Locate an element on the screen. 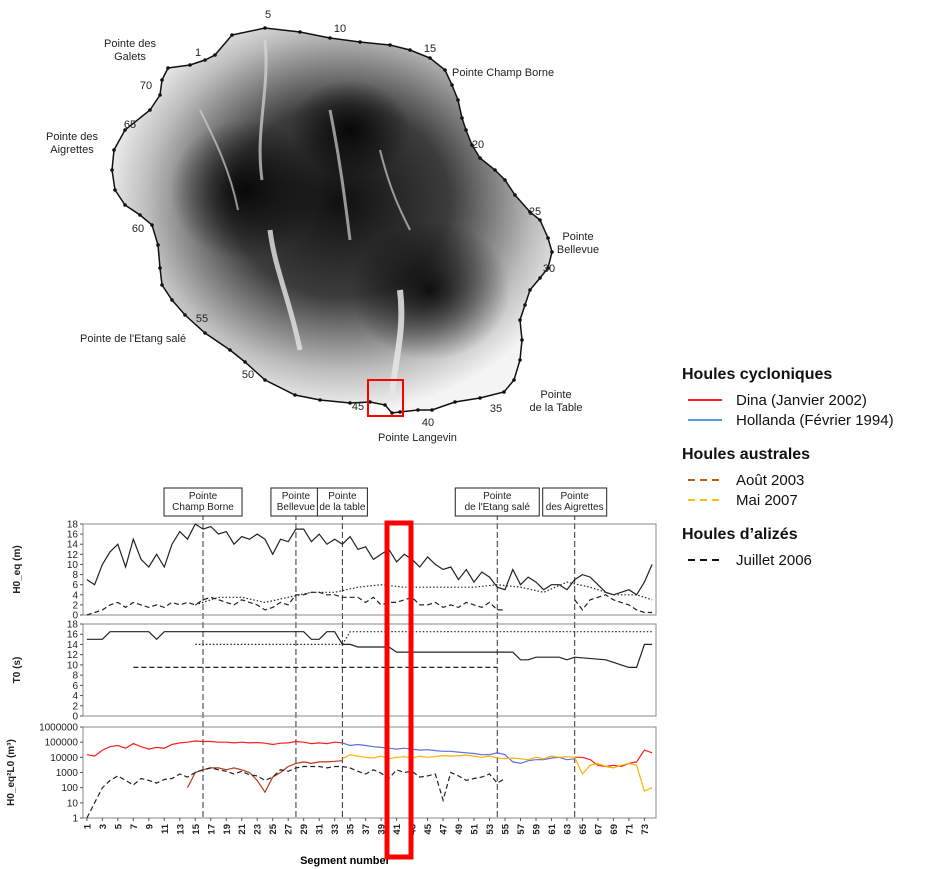 The width and height of the screenshot is (935, 869). map-segment-number: 15 is located at coordinates (430, 49).